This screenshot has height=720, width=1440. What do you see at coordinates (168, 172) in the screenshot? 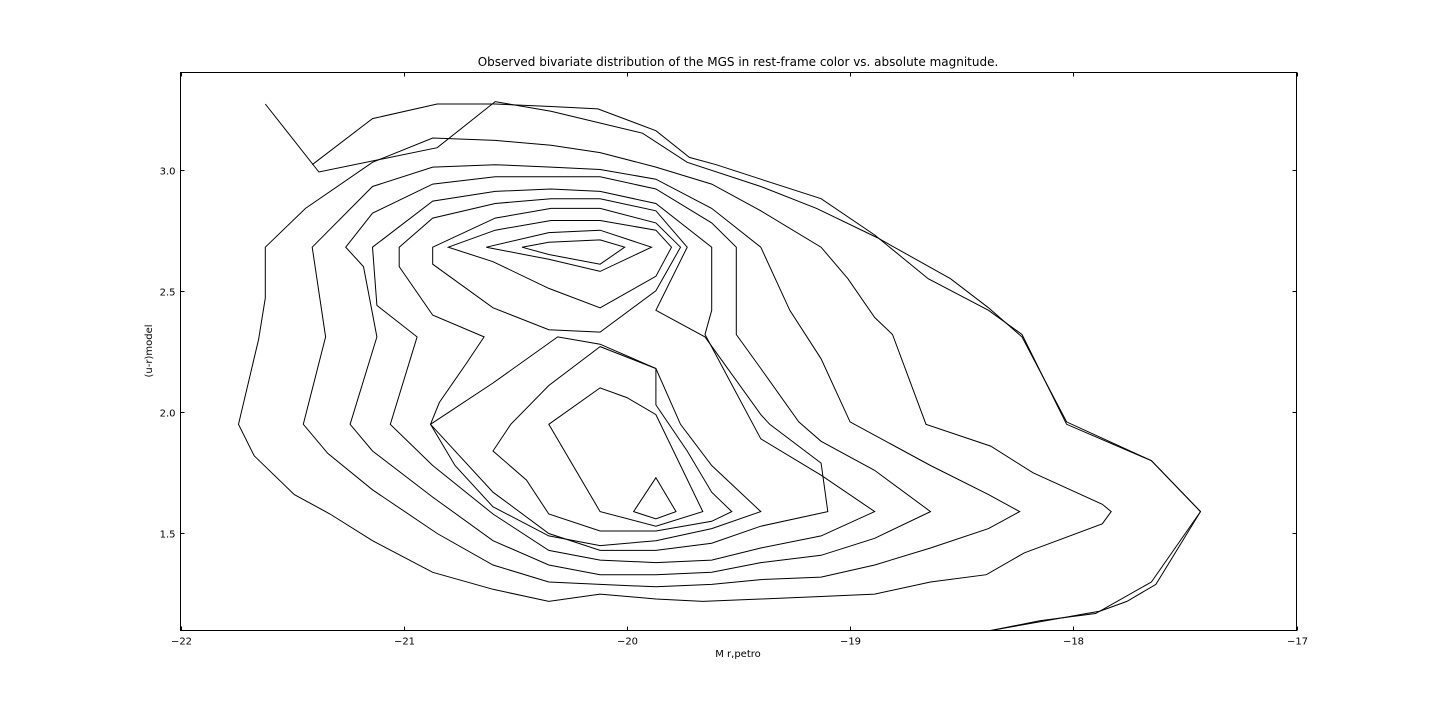
I see `y-tick-label: 3.0` at bounding box center [168, 172].